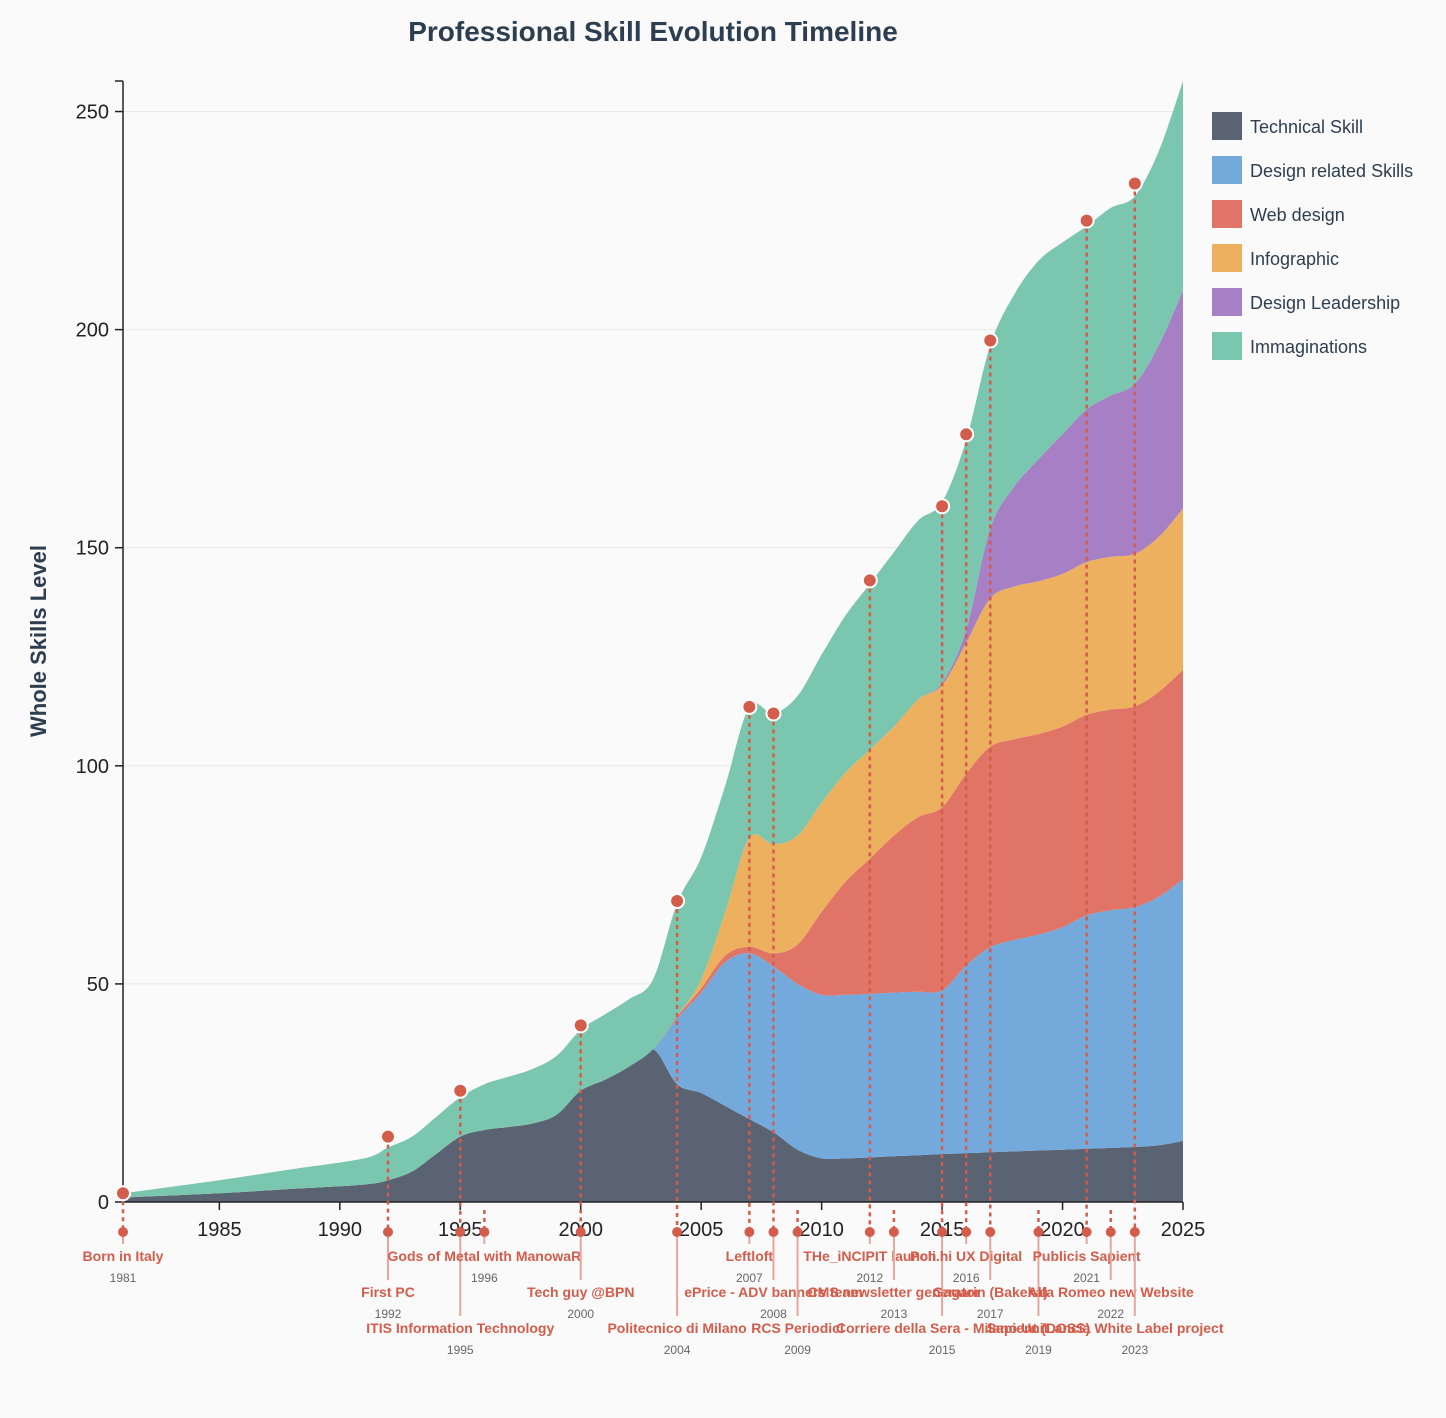  Describe the element at coordinates (676, 1328) in the screenshot. I see `event-label: Politecnico di Milano` at that location.